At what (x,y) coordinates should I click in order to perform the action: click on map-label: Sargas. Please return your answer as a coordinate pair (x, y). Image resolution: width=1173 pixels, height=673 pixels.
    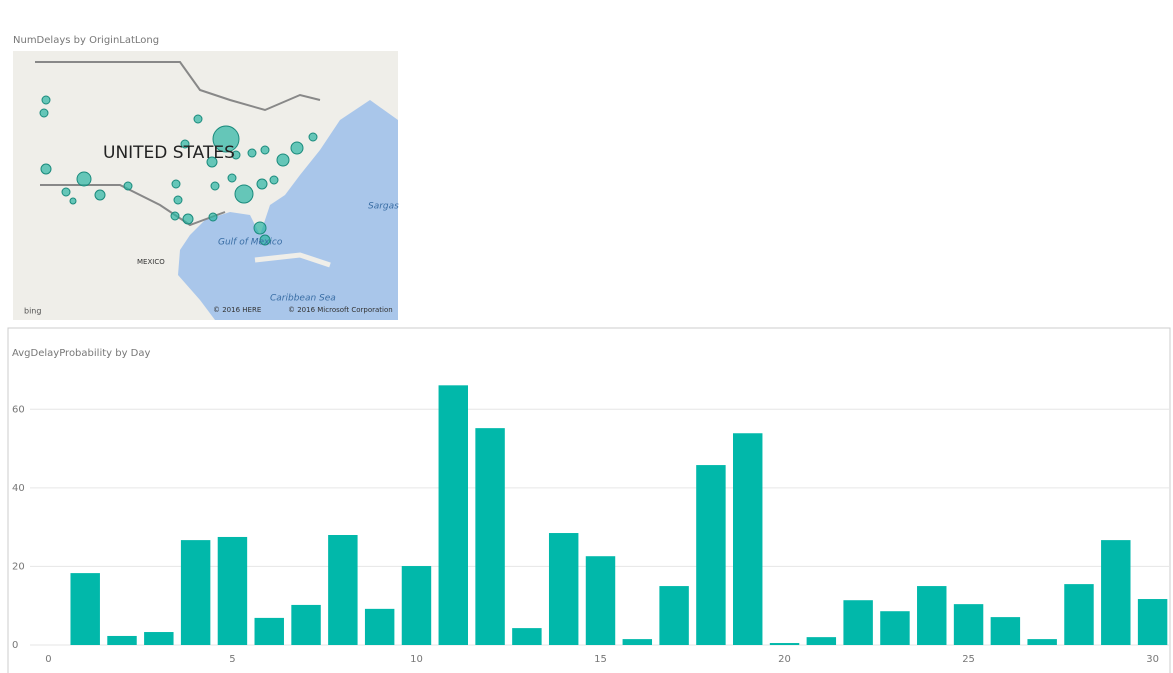
    Looking at the image, I should click on (383, 207).